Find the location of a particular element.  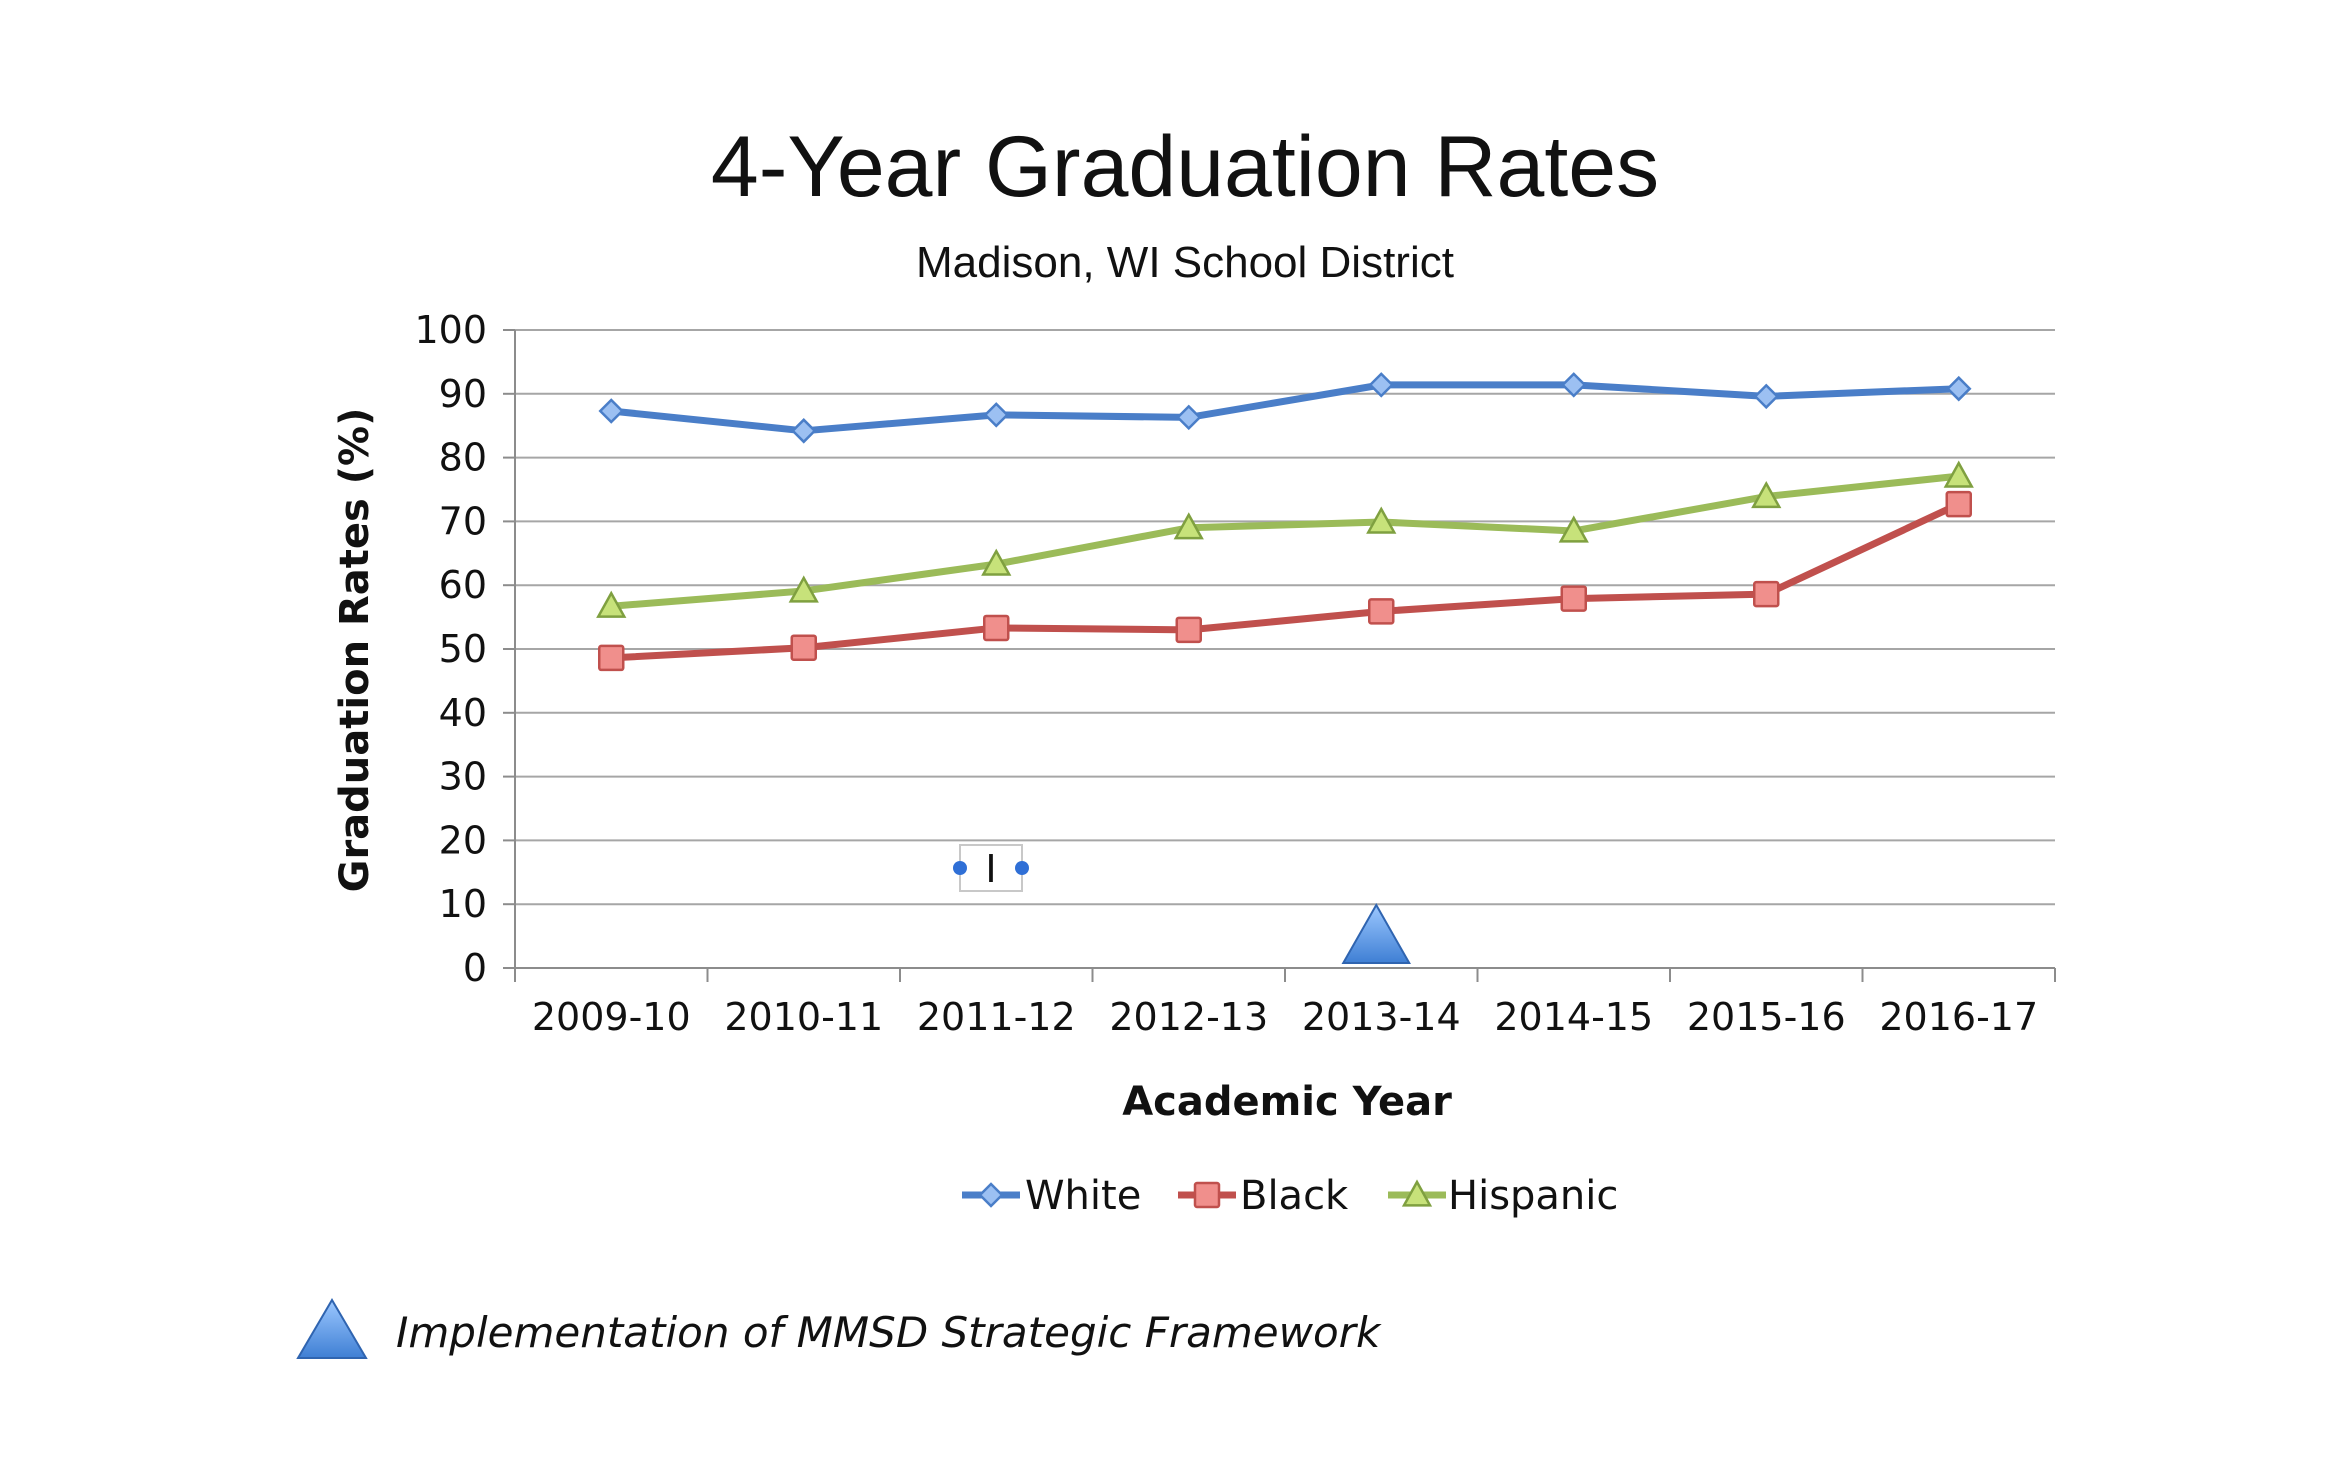

y-tick-label: 0 is located at coordinates (475, 968).